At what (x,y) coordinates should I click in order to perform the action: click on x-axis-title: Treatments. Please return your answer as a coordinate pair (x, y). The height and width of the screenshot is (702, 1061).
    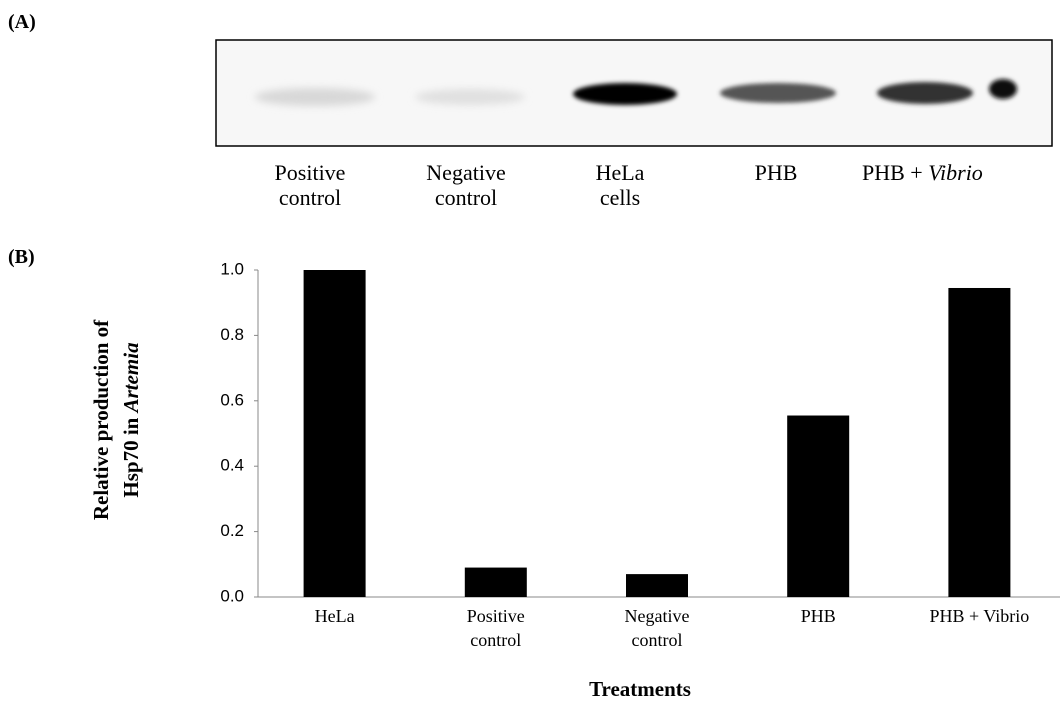
    Looking at the image, I should click on (640, 689).